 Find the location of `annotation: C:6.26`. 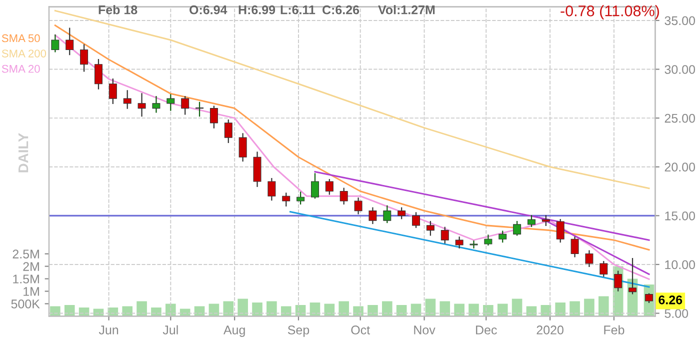

annotation: C:6.26 is located at coordinates (341, 9).